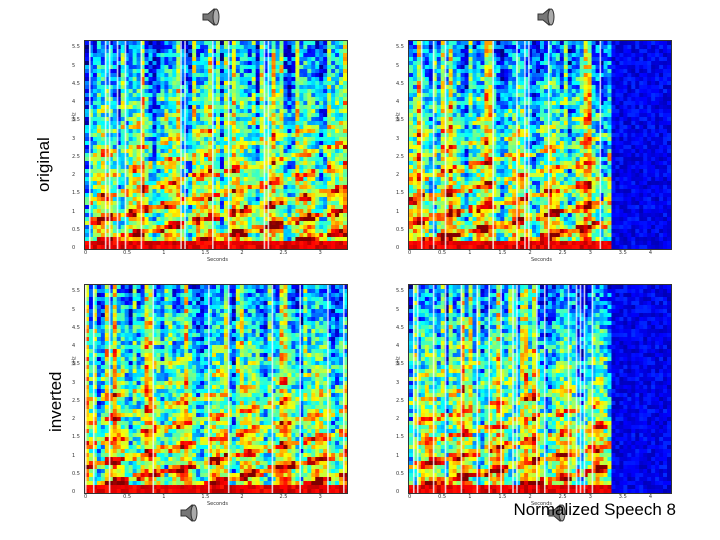  What do you see at coordinates (594, 509) in the screenshot?
I see `slide-footer: Normalized Speech 8` at bounding box center [594, 509].